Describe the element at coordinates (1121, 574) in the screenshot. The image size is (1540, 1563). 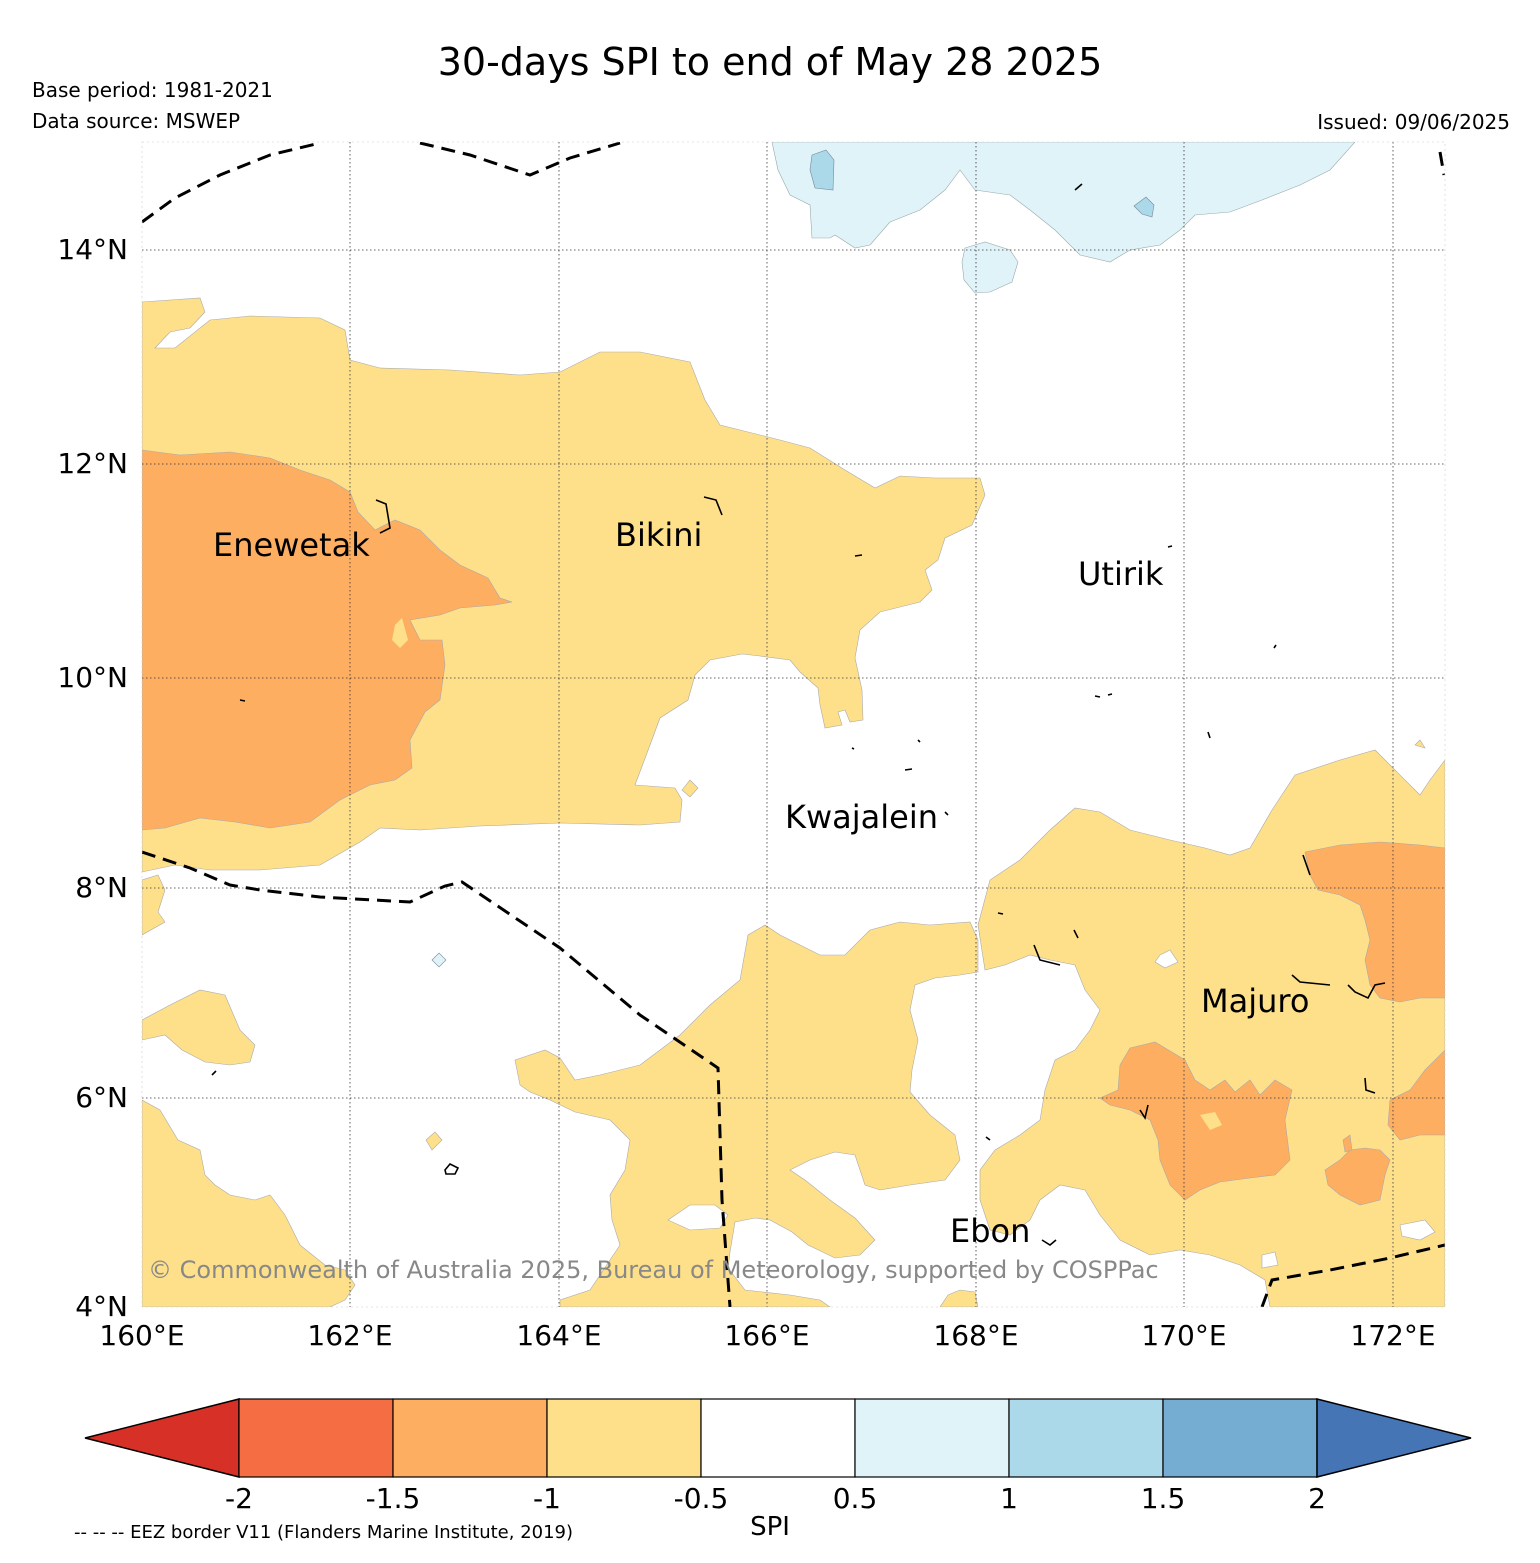
I see `place-label-utirik: Utirik` at that location.